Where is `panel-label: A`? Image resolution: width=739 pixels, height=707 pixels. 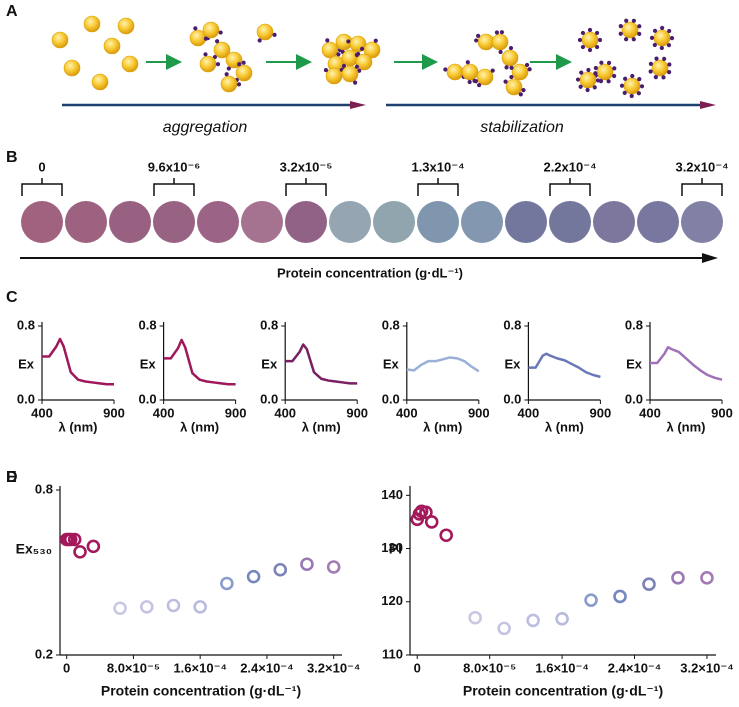
panel-label: A is located at coordinates (12, 11).